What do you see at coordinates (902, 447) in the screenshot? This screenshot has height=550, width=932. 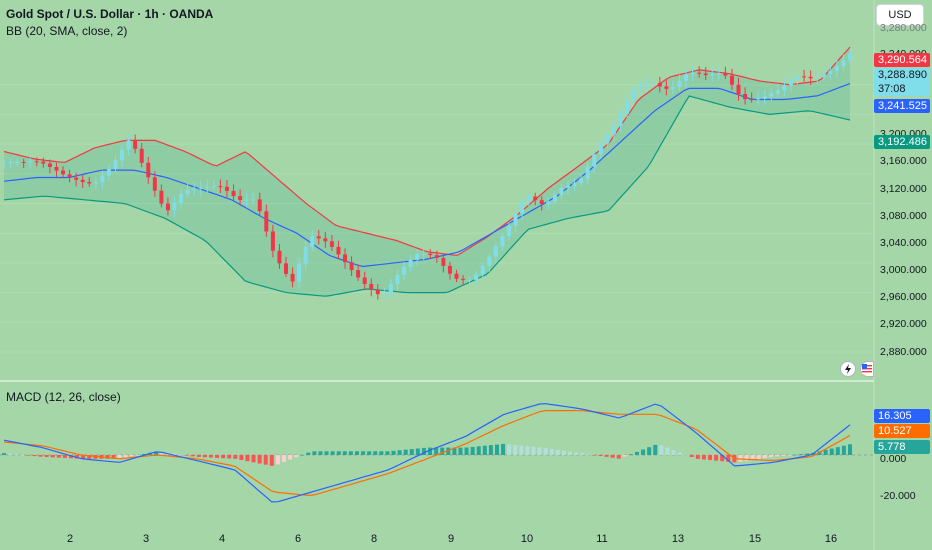 I see `histogram-value-label: 5.778` at bounding box center [902, 447].